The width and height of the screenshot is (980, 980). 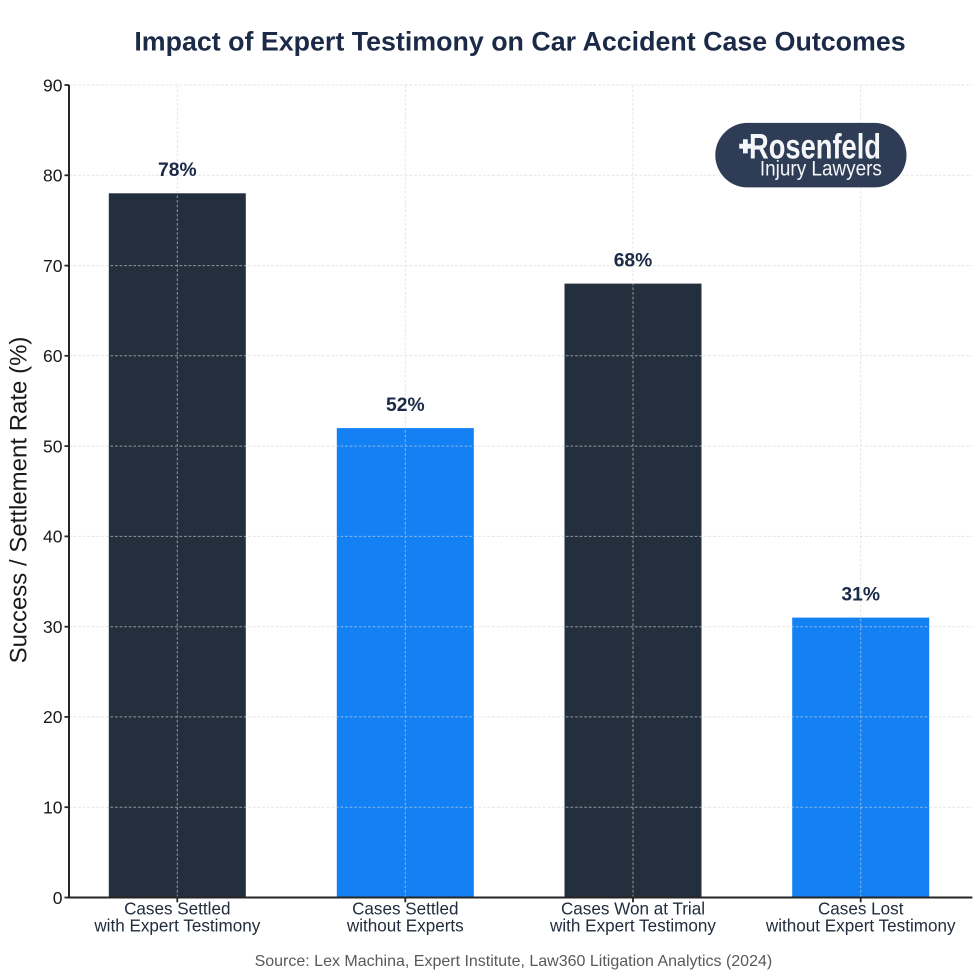 What do you see at coordinates (860, 594) in the screenshot?
I see `svg-text: 31%` at bounding box center [860, 594].